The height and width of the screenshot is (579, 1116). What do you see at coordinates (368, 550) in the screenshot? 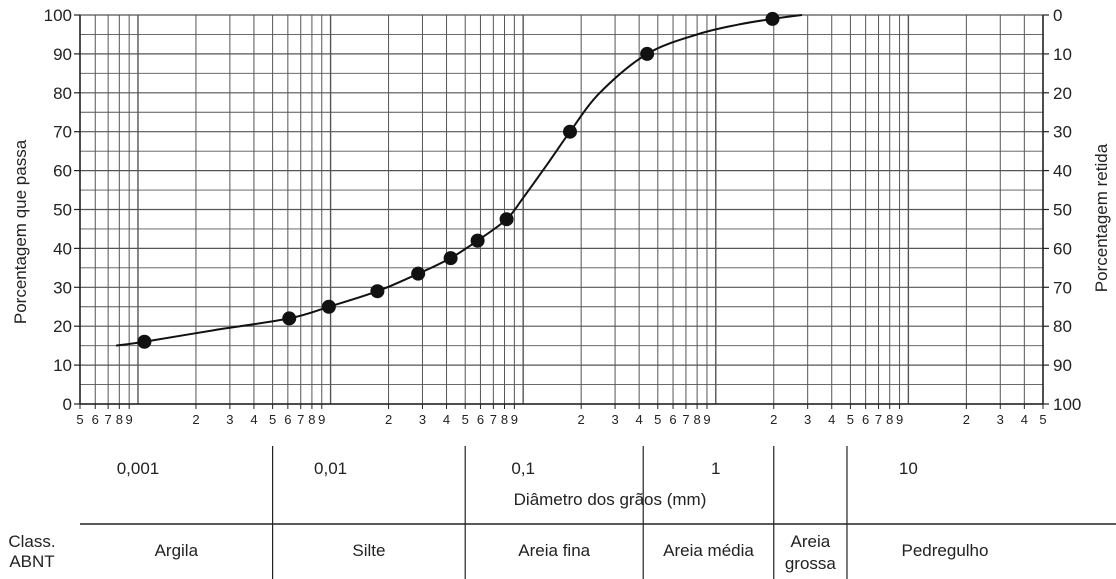
I see `classification-label: Silte` at bounding box center [368, 550].